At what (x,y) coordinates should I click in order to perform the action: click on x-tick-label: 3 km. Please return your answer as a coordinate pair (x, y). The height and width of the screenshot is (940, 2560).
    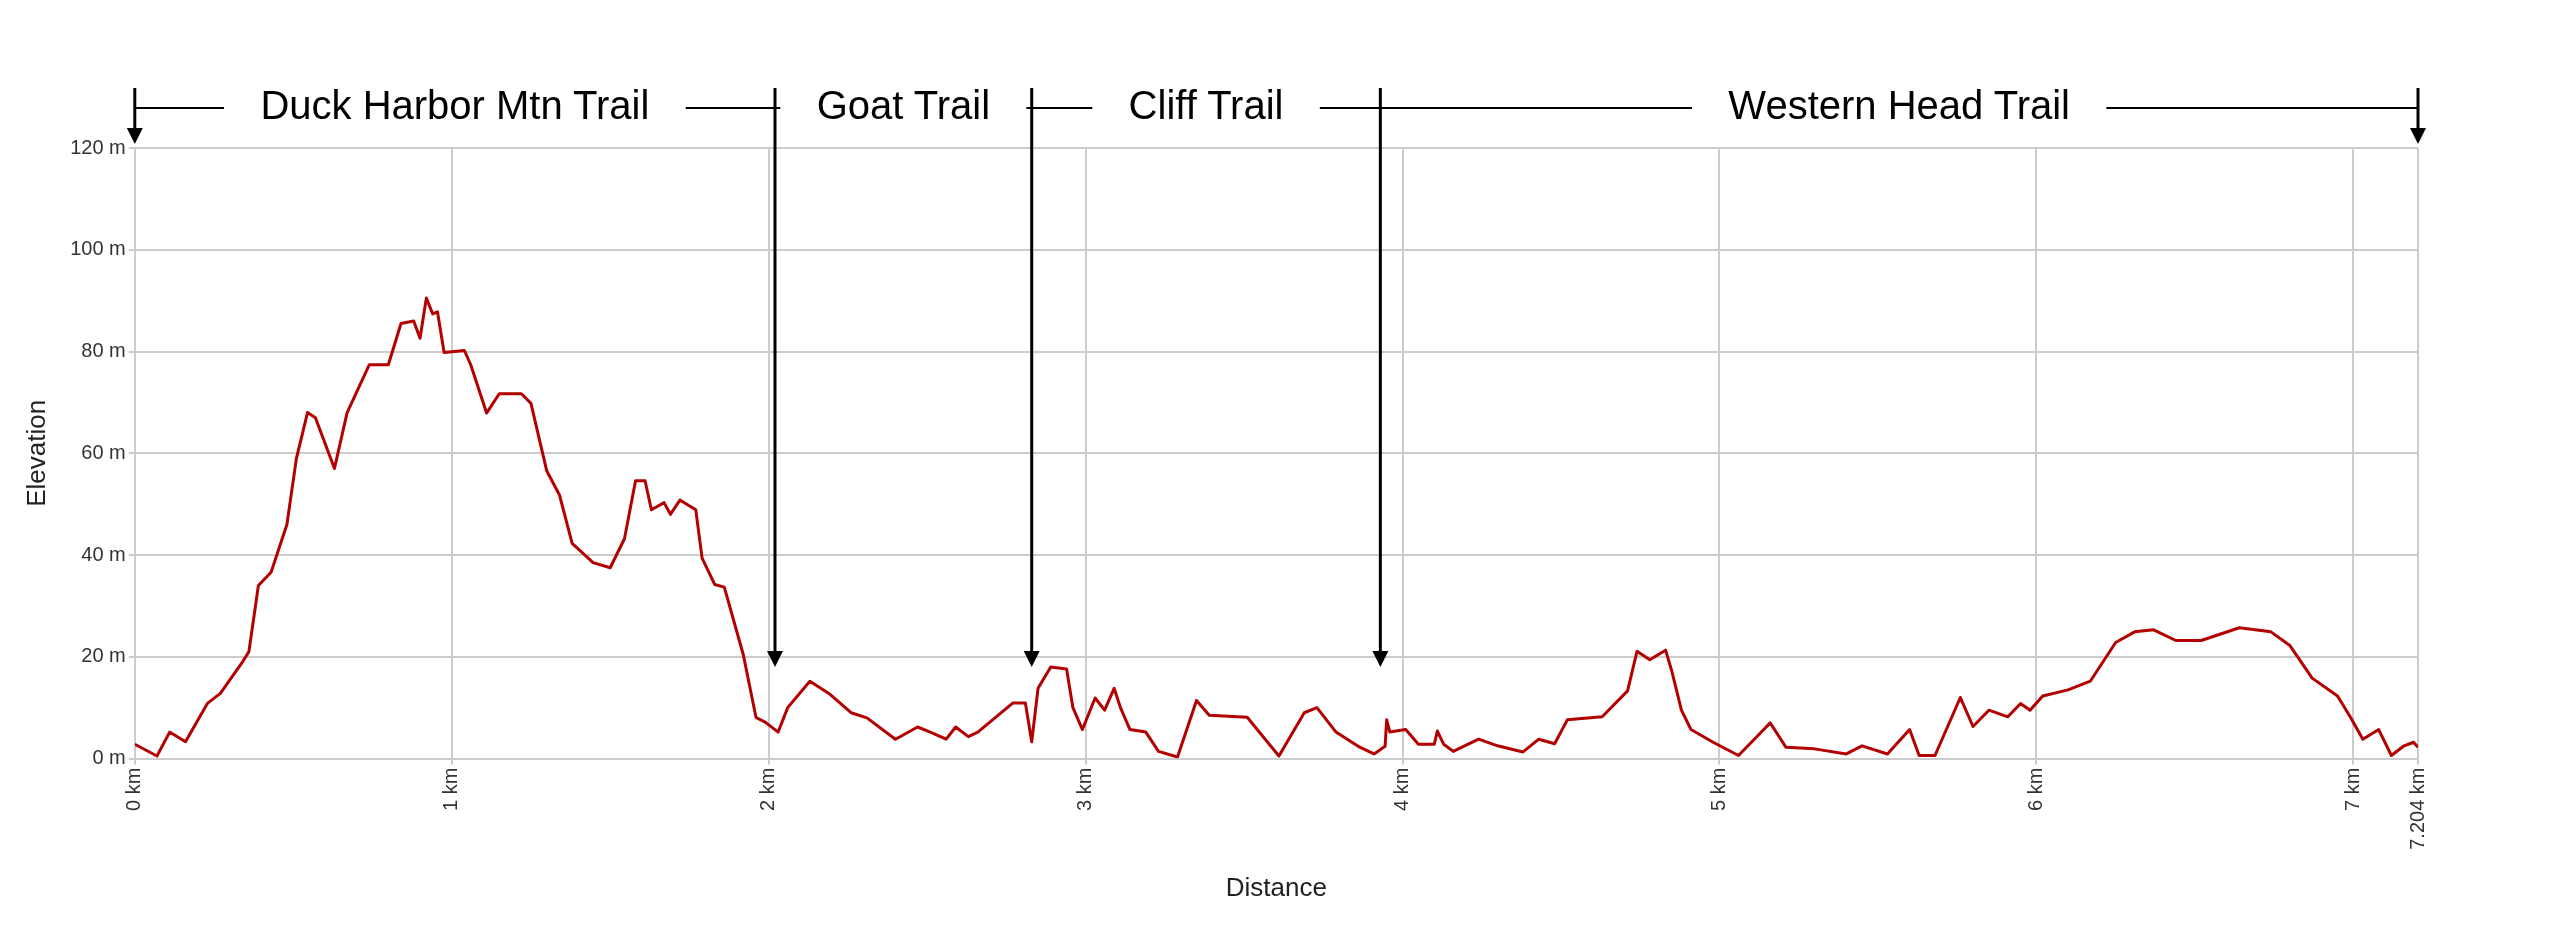
    Looking at the image, I should click on (1084, 789).